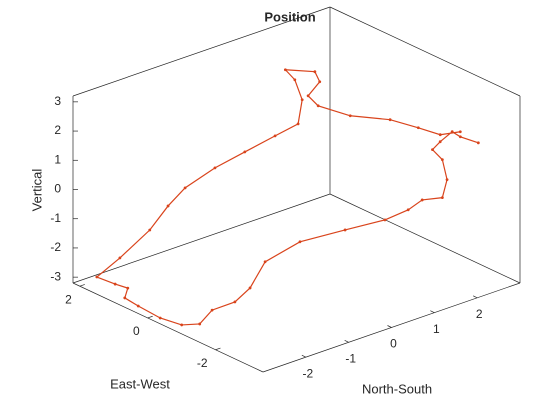 The image size is (560, 420). What do you see at coordinates (68, 299) in the screenshot?
I see `y-tick-label: 2` at bounding box center [68, 299].